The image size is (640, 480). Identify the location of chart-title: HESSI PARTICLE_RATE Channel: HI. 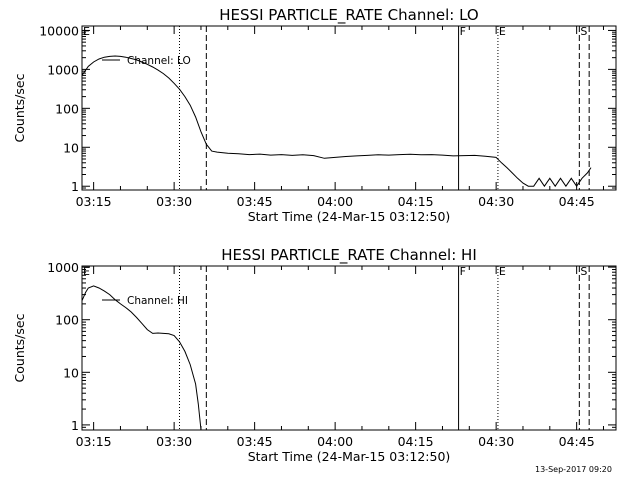
(349, 255).